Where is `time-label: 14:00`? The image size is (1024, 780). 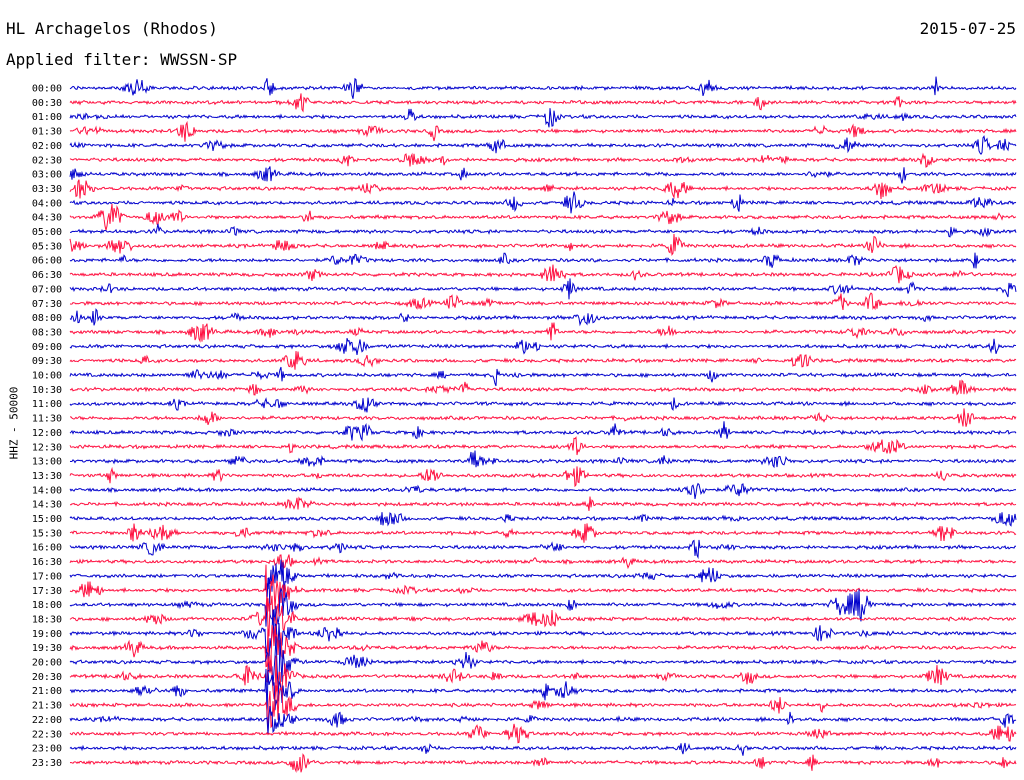
time-label: 14:00 is located at coordinates (47, 490).